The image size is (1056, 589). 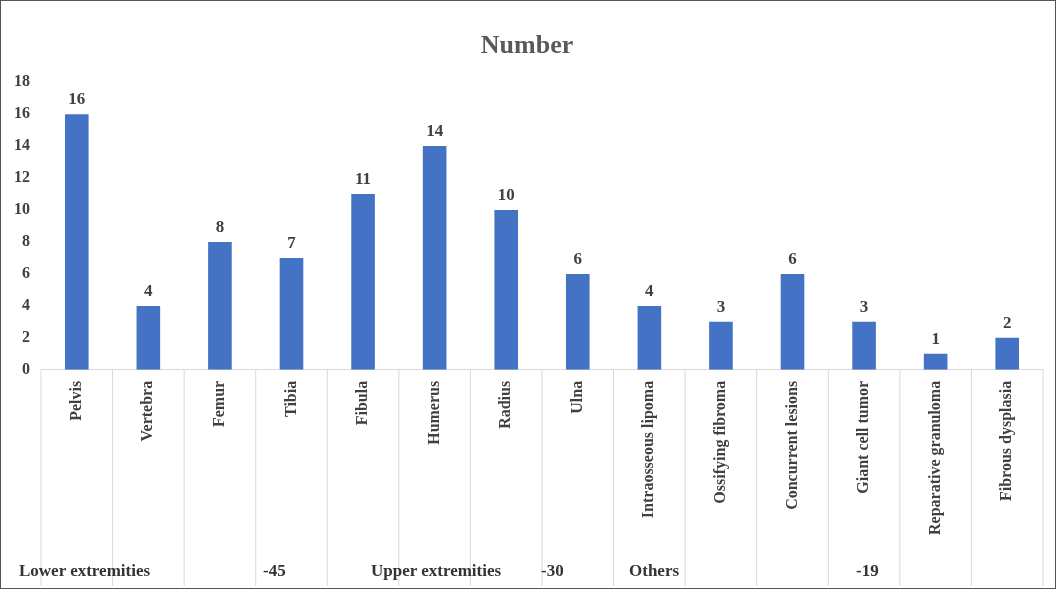 What do you see at coordinates (77, 99) in the screenshot?
I see `data-label: 16` at bounding box center [77, 99].